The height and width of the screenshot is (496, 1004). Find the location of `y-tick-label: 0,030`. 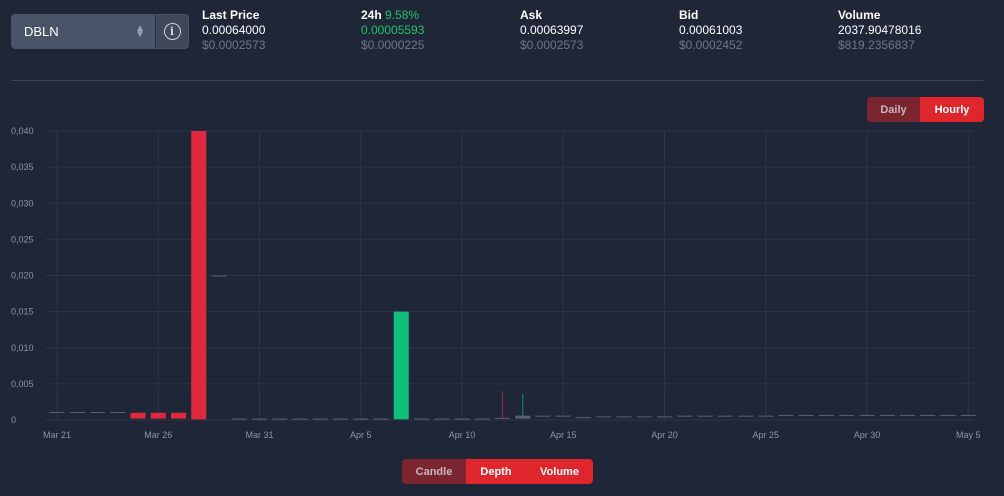

y-tick-label: 0,030 is located at coordinates (22, 203).